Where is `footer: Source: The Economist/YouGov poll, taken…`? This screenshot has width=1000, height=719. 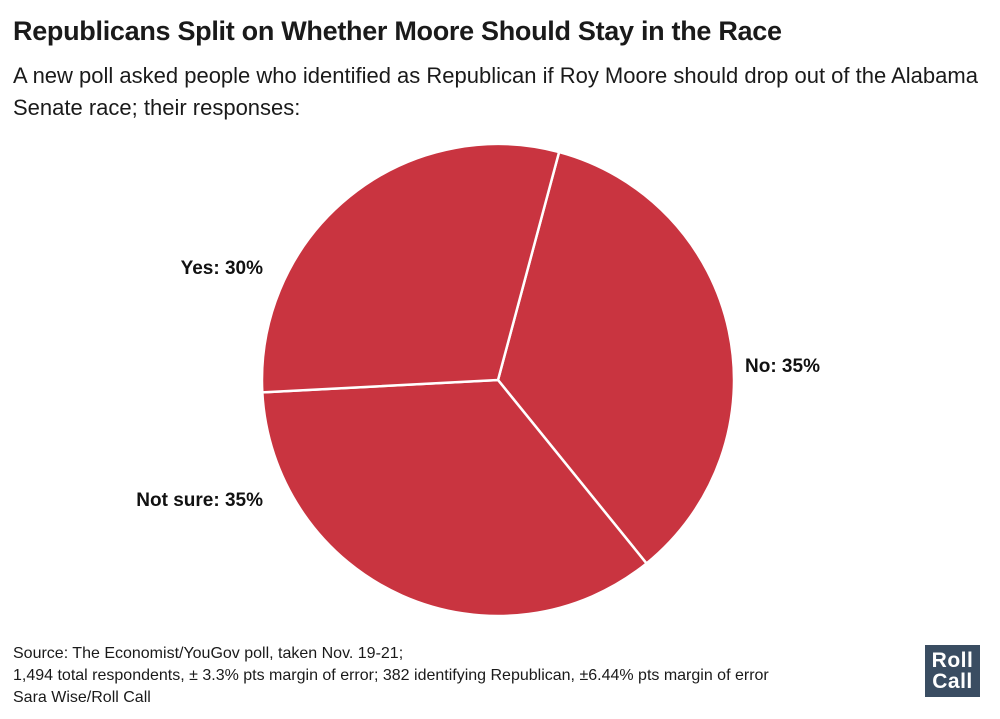 footer: Source: The Economist/YouGov poll, taken… is located at coordinates (391, 676).